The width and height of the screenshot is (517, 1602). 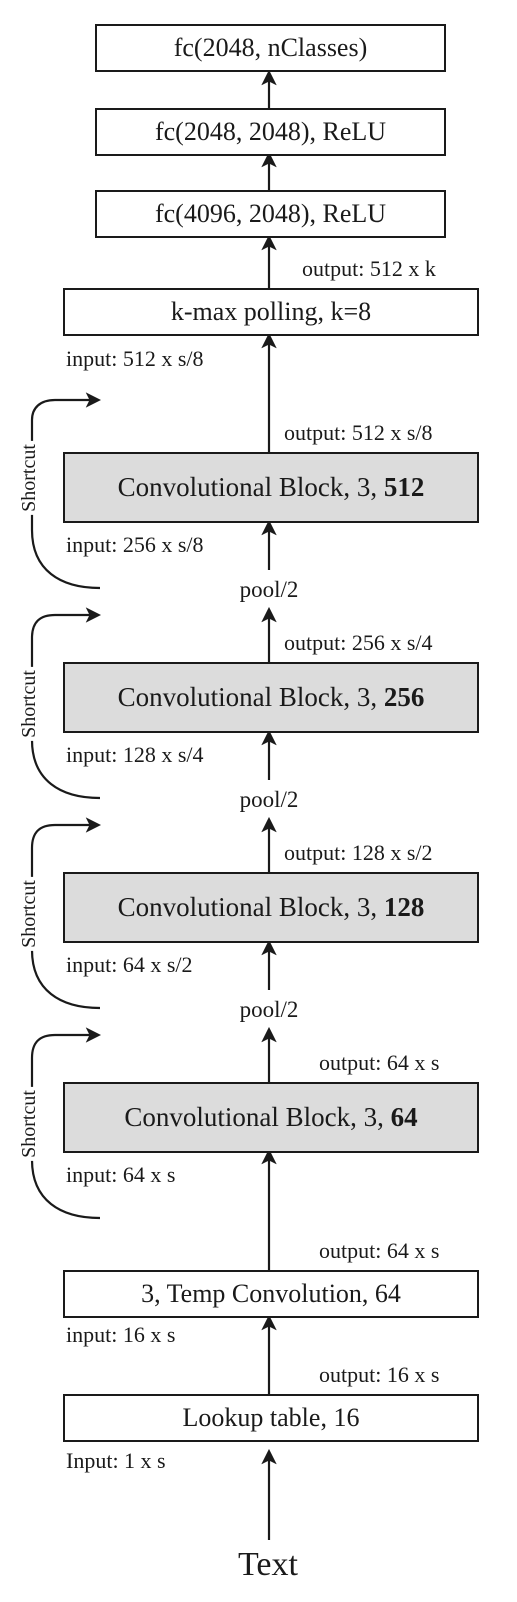 What do you see at coordinates (270, 132) in the screenshot?
I see `fc-hidden-box-2: fc(2048, 2048), ReLU` at bounding box center [270, 132].